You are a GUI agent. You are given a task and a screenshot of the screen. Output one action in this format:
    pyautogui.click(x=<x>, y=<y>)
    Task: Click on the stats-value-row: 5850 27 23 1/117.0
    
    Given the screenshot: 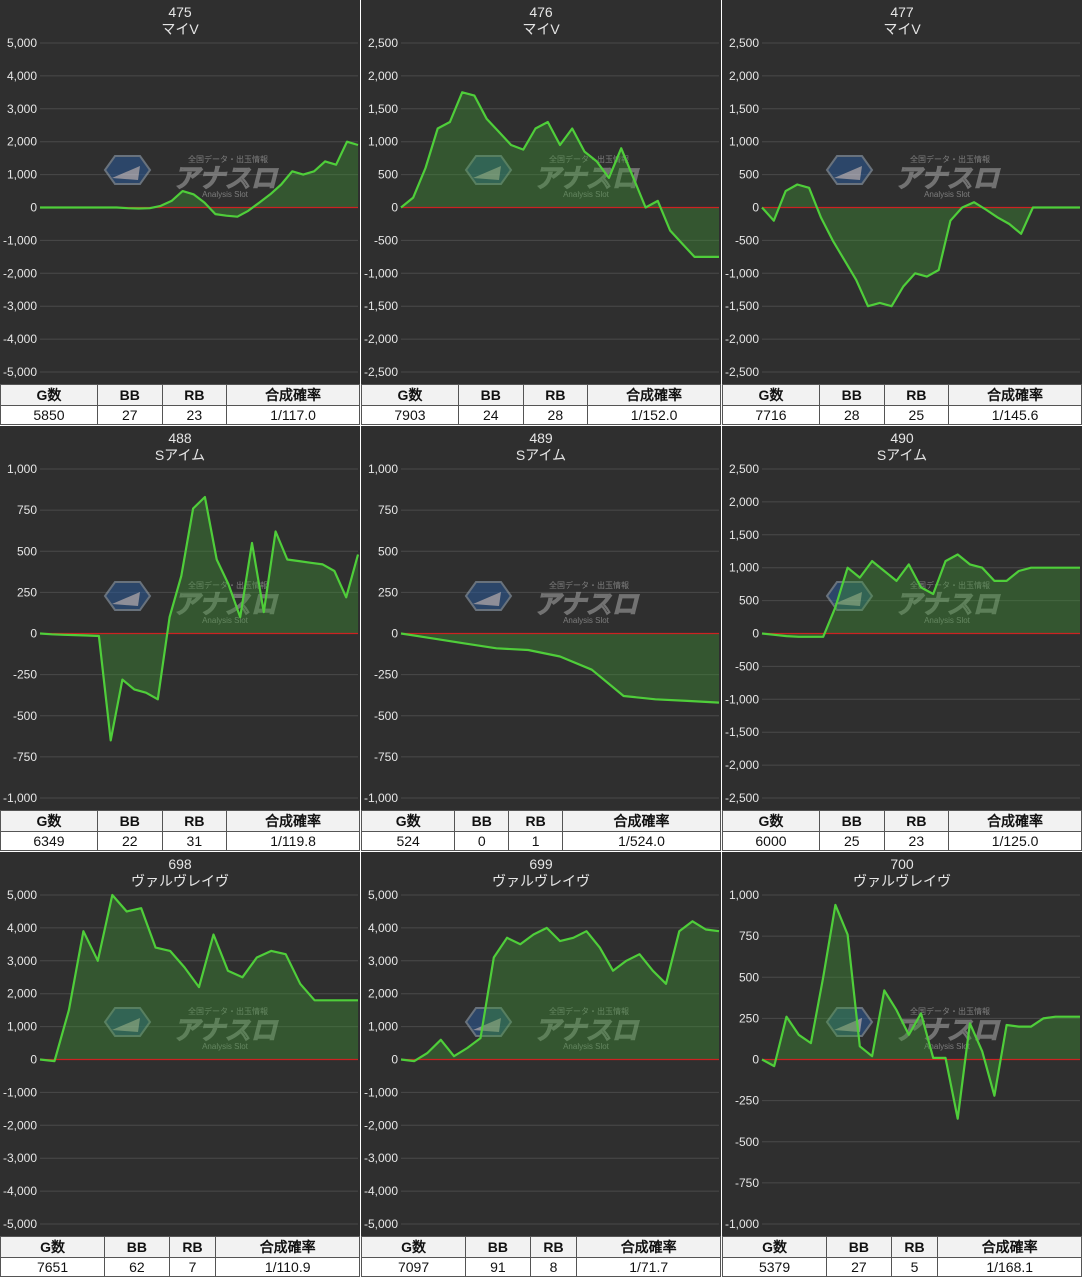 What is the action you would take?
    pyautogui.click(x=180, y=415)
    